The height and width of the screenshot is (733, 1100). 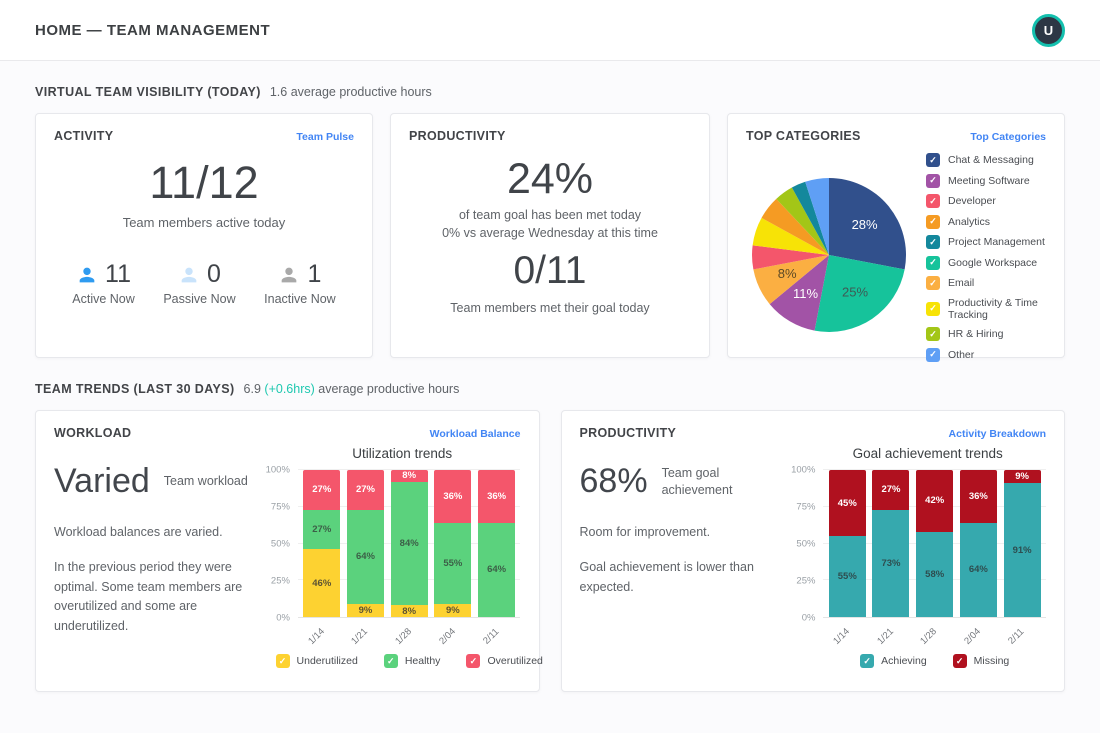 What do you see at coordinates (986, 201) in the screenshot?
I see `legend-item-developer: ✓ Developer` at bounding box center [986, 201].